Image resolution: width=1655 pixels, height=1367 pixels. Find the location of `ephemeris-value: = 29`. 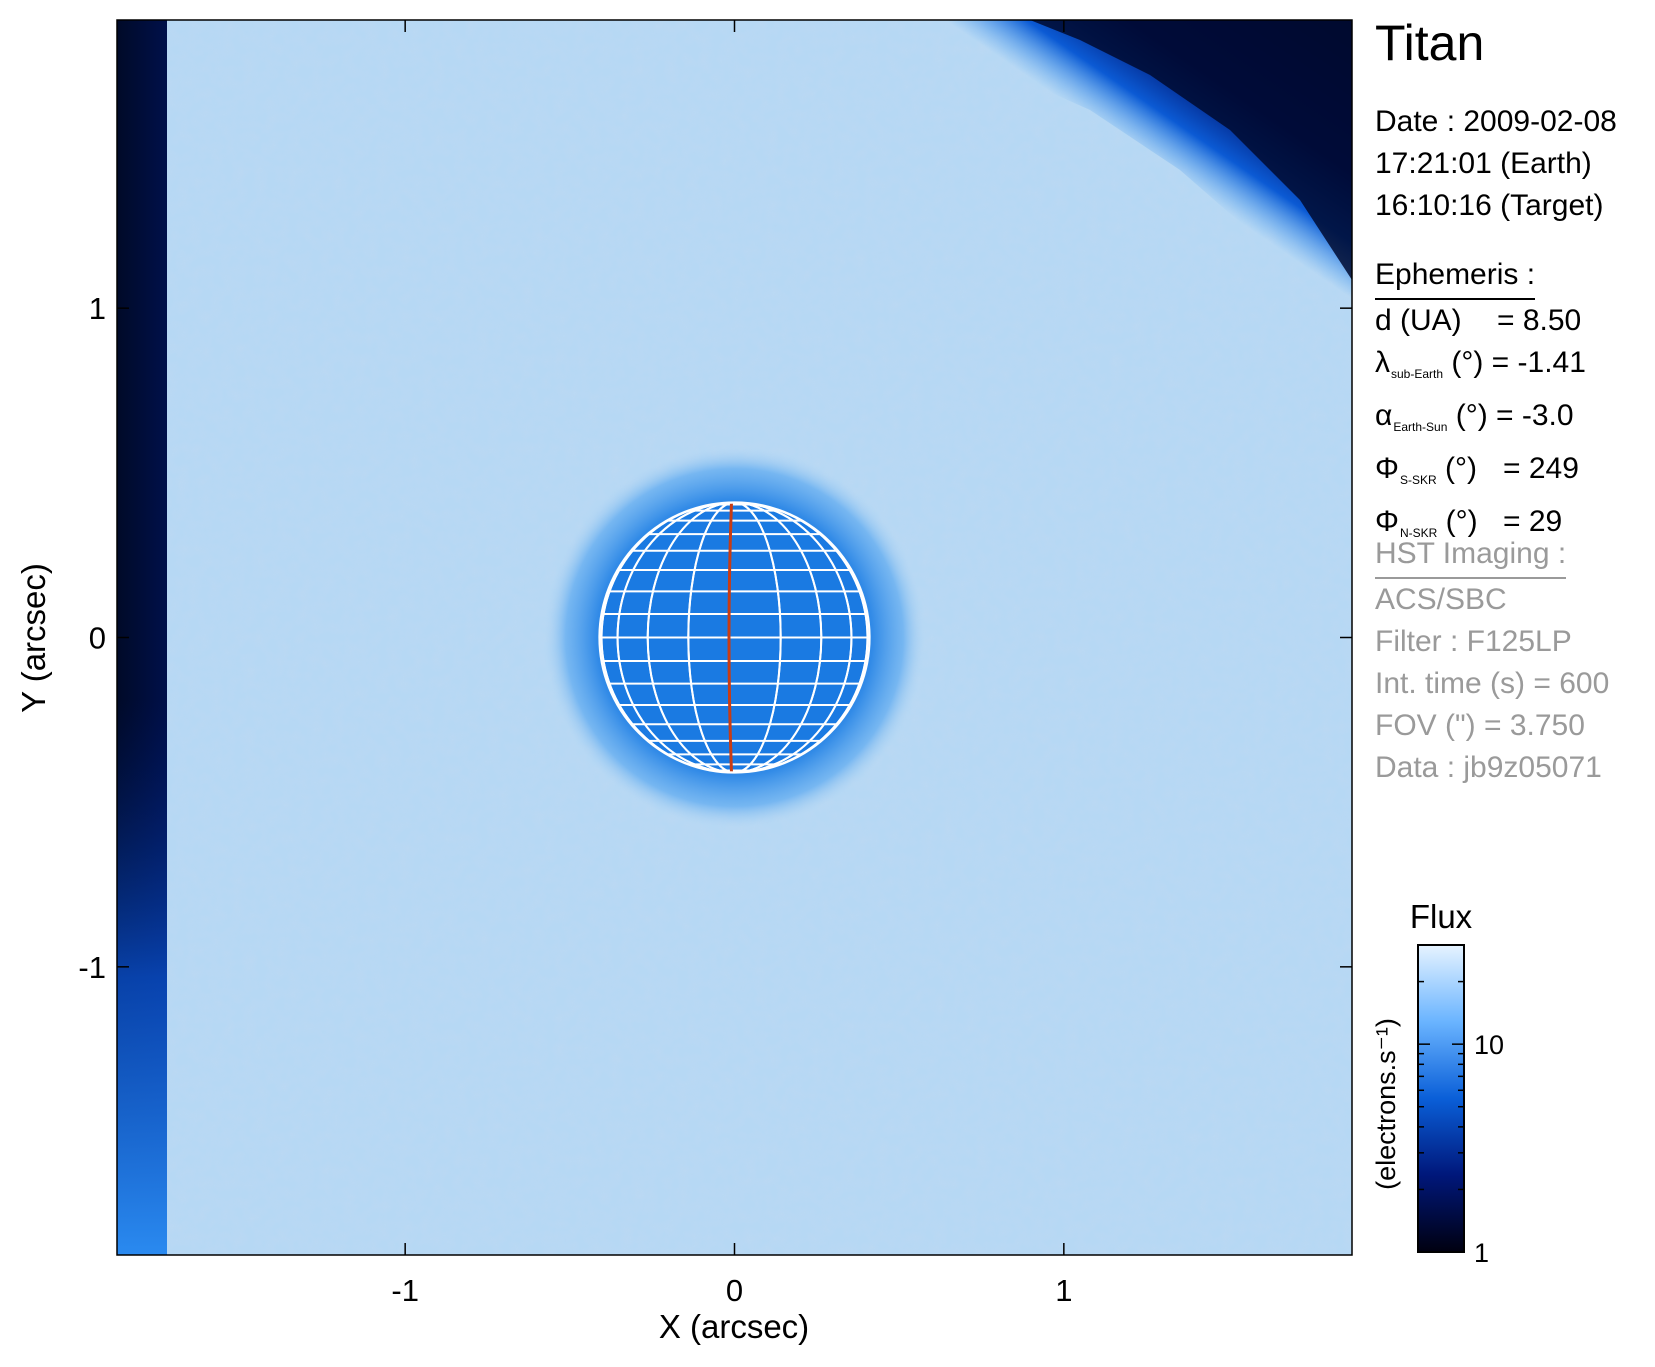

ephemeris-value: = 29 is located at coordinates (1533, 521).